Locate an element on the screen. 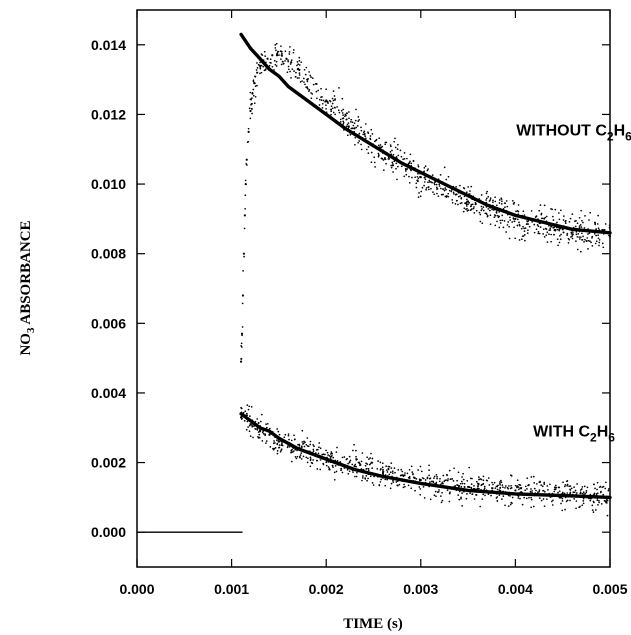  y-tick-label: 0.008 is located at coordinates (108, 254).